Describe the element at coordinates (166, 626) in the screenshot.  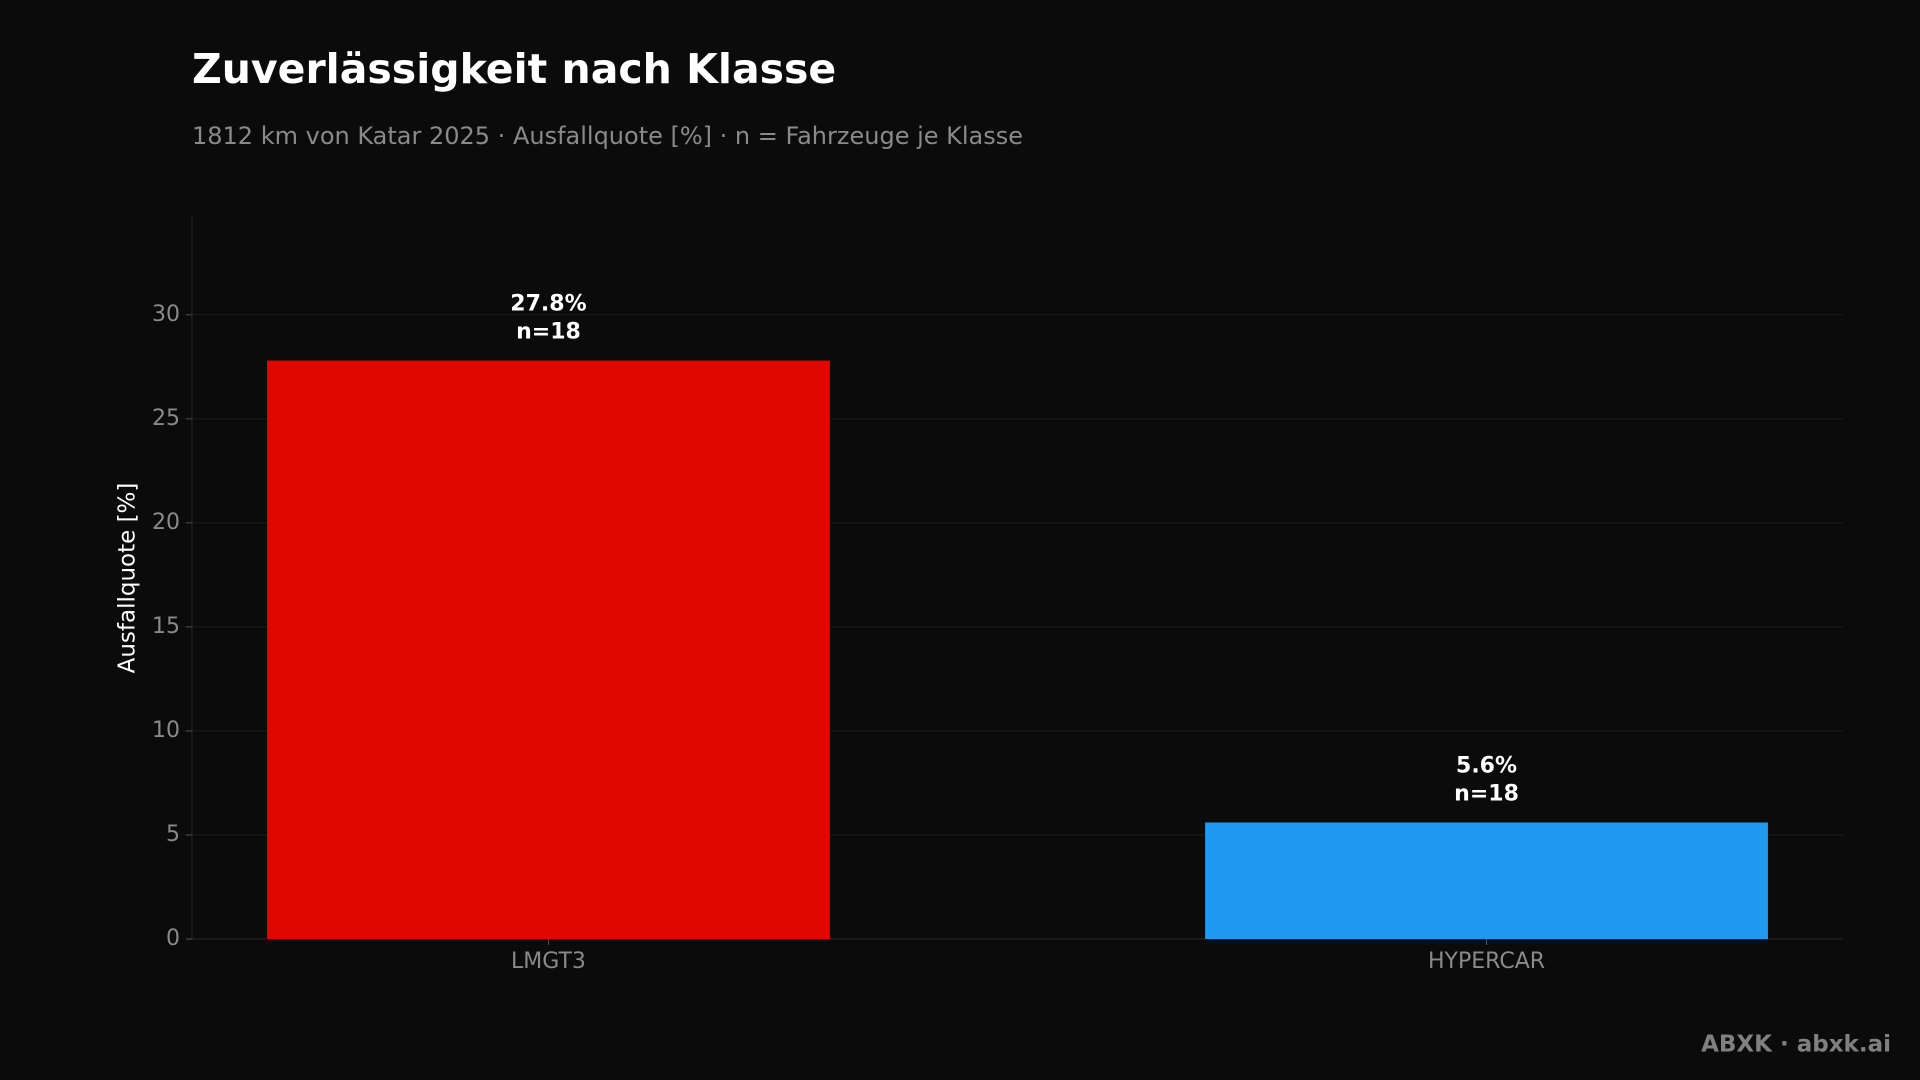
I see `y-tick-label: 15` at that location.